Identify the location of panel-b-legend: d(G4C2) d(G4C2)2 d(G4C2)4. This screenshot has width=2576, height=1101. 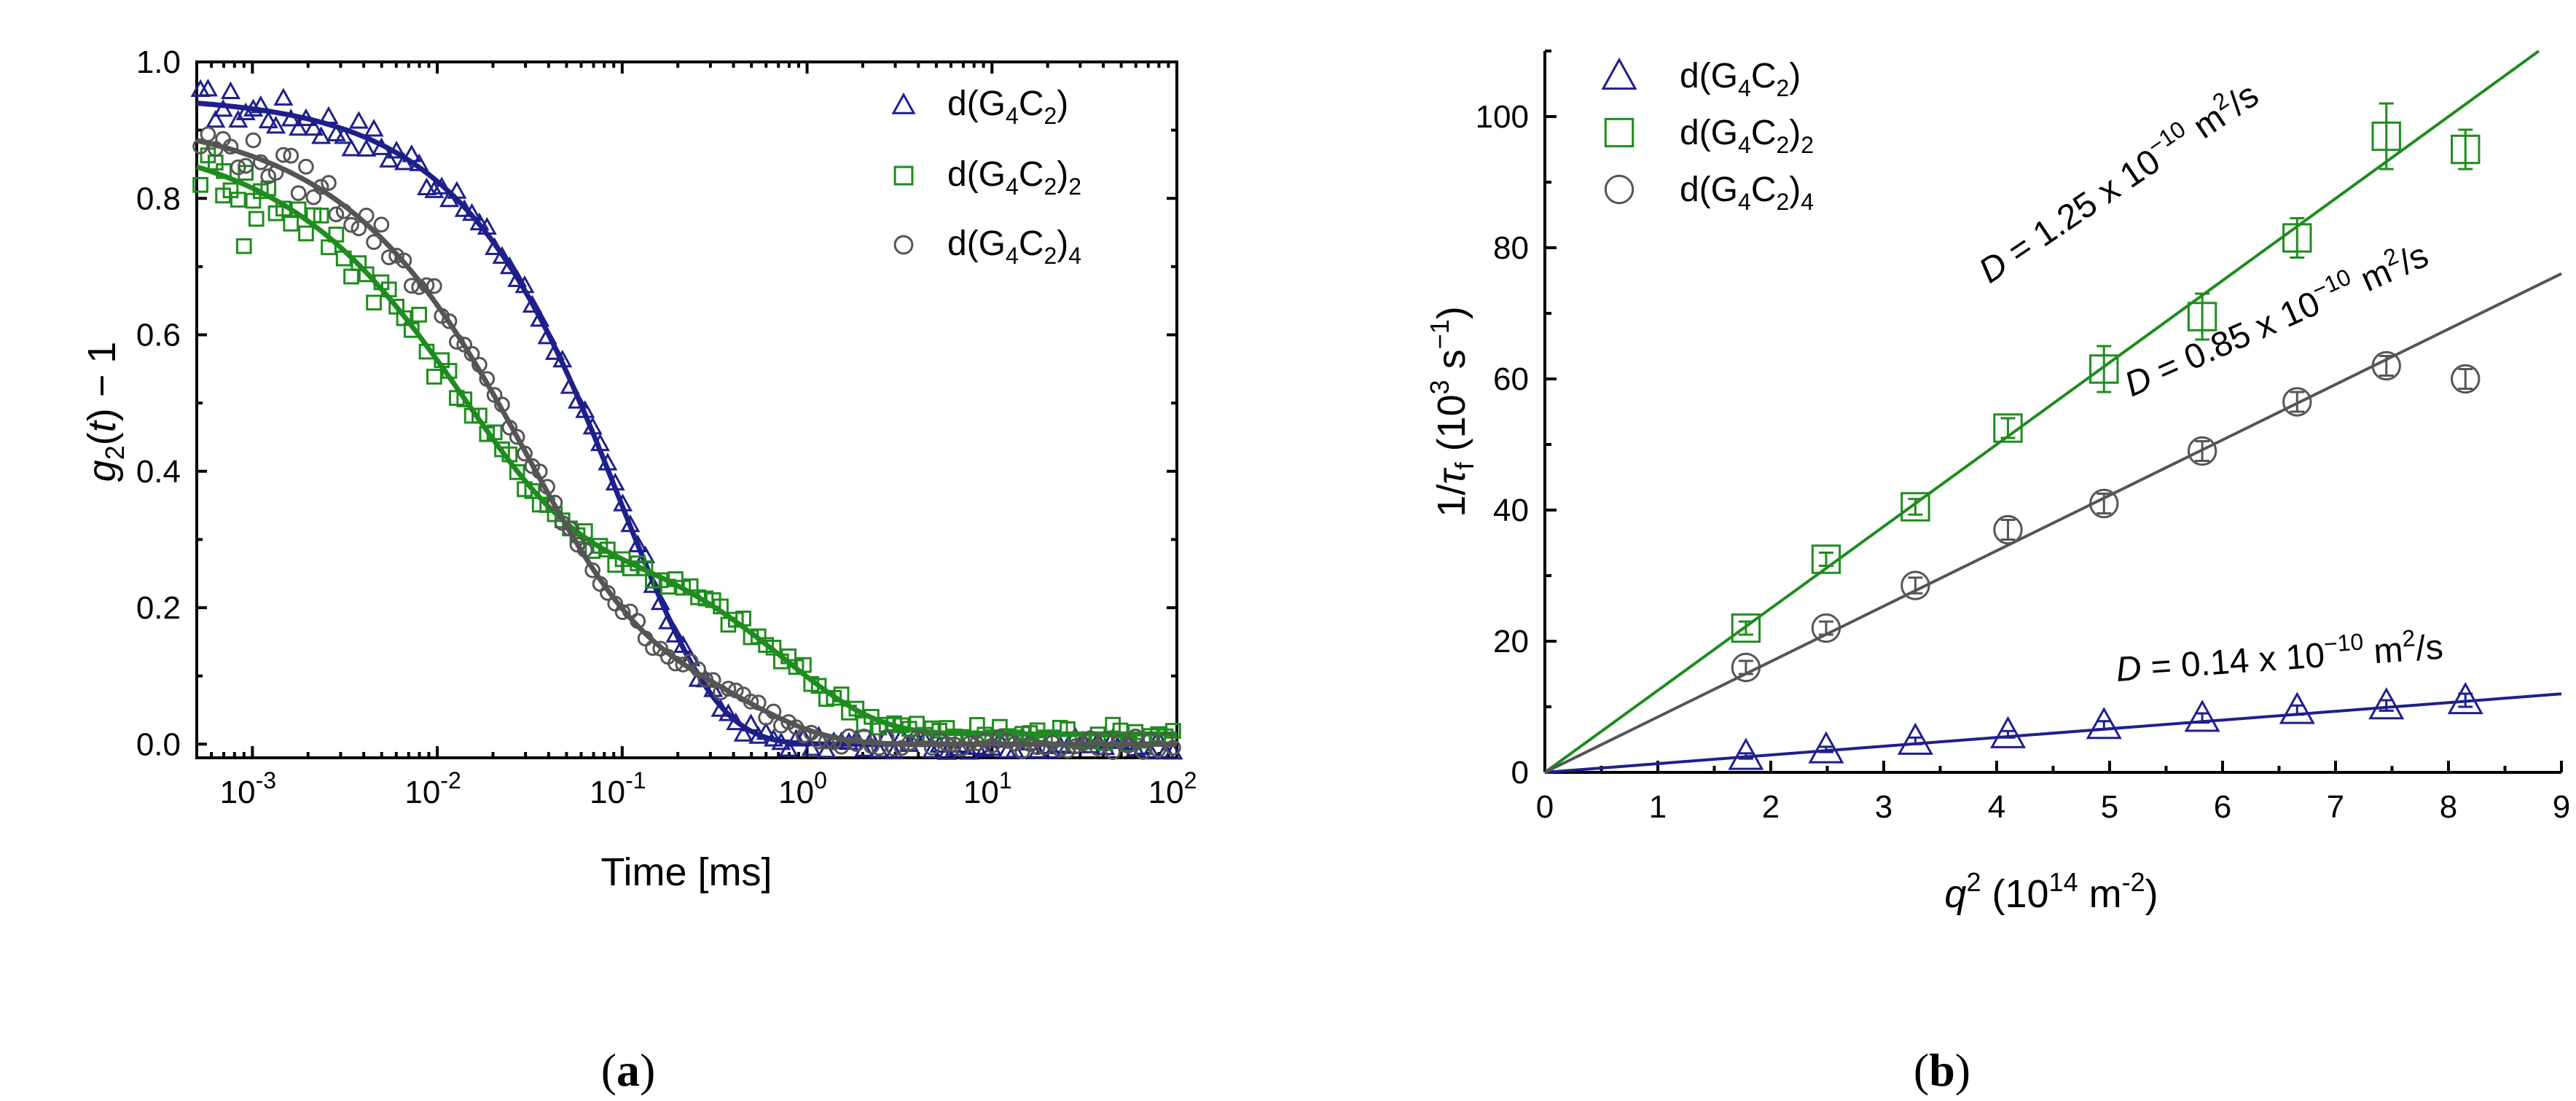
(1707, 136).